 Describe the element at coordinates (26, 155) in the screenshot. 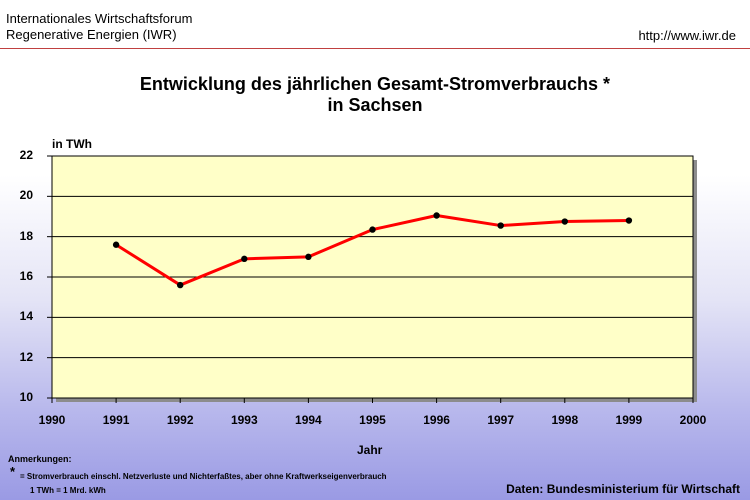

I see `y-tick-label: 22` at that location.